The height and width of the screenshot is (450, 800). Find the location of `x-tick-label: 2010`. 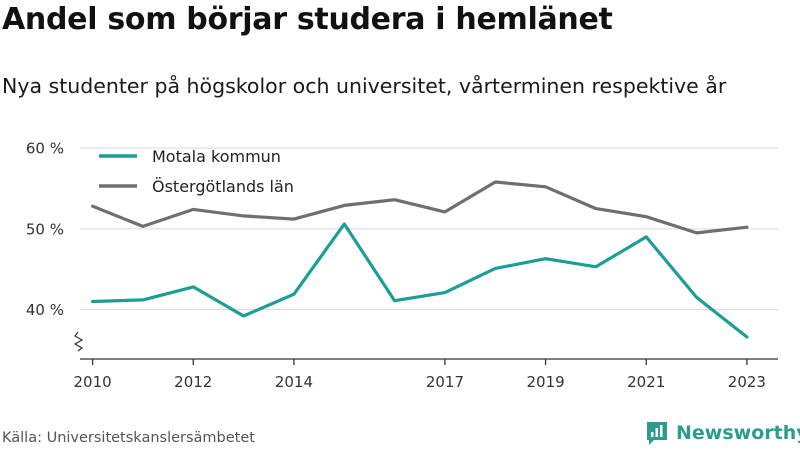

x-tick-label: 2010 is located at coordinates (93, 382).